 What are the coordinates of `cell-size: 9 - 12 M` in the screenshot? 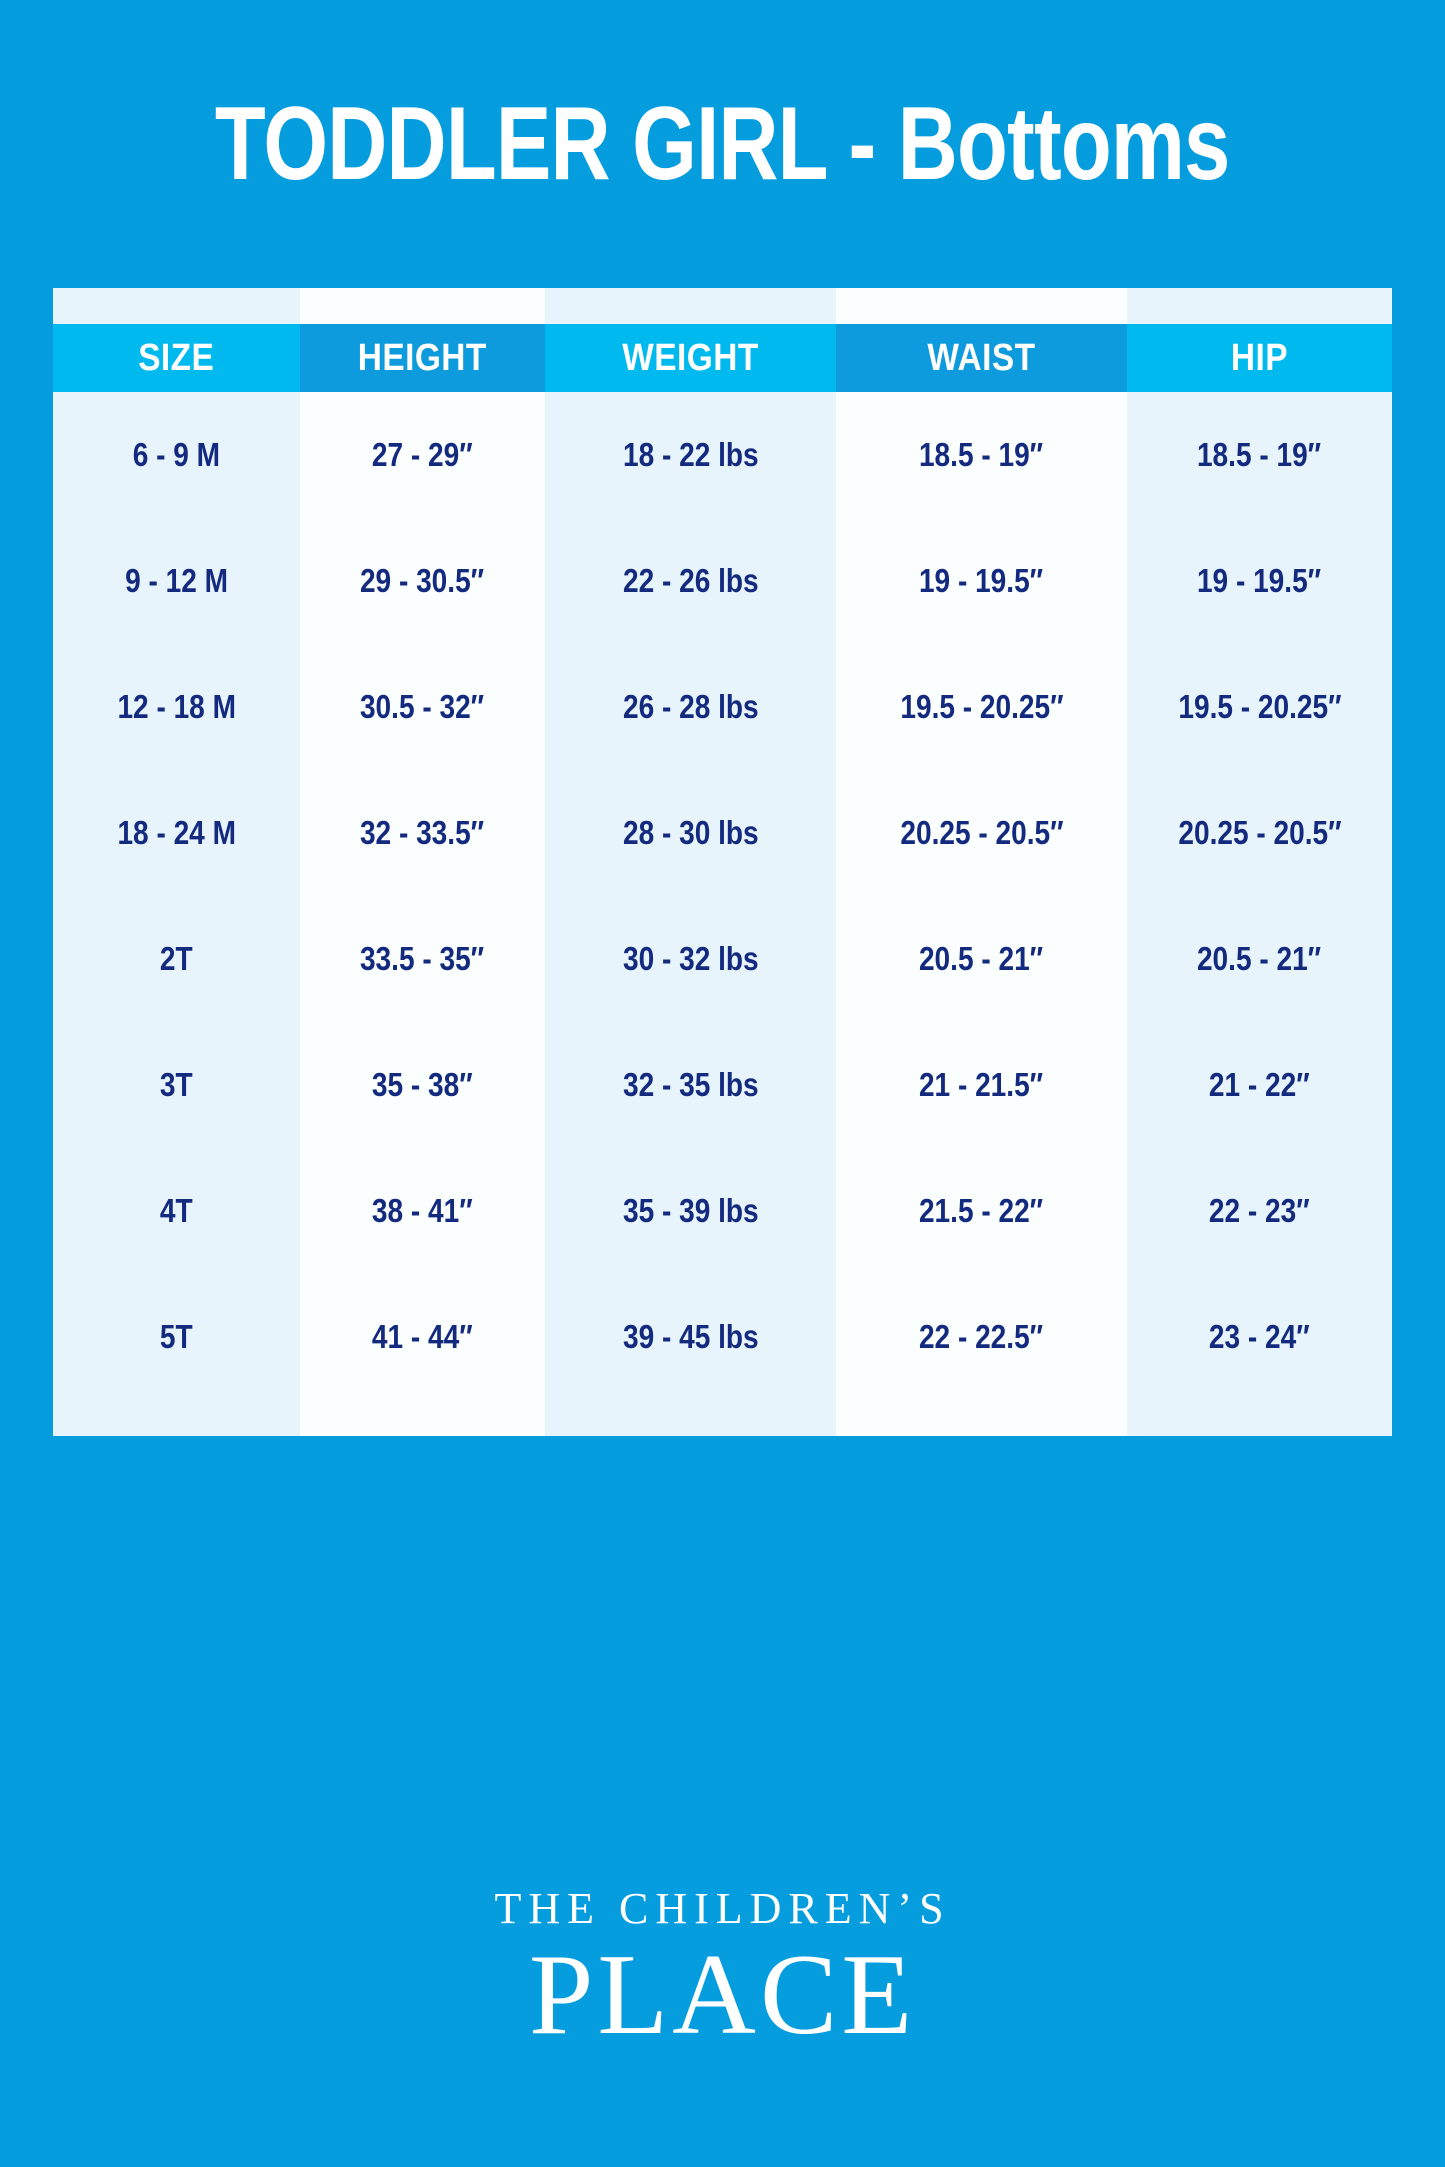 It's located at (176, 581).